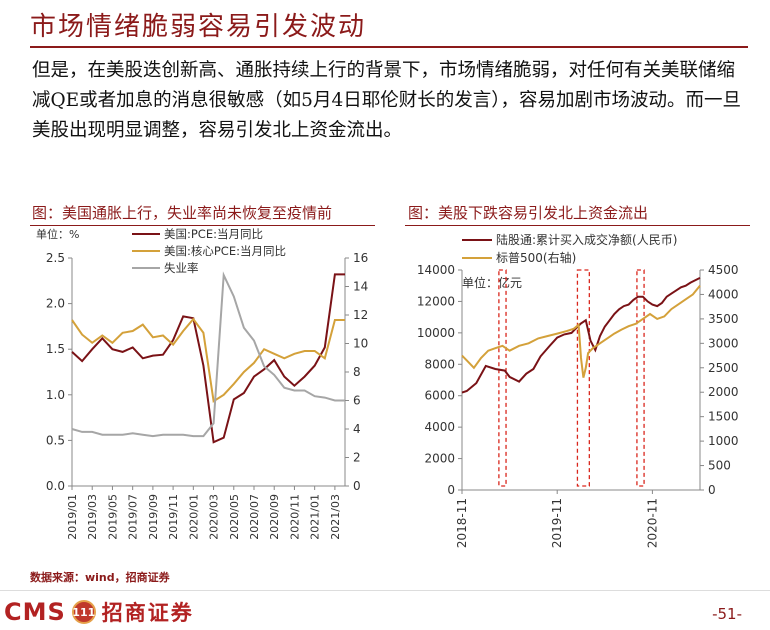  I want to click on chart2-title: 图：美股下跌容易引发北上资金流出, so click(528, 213).